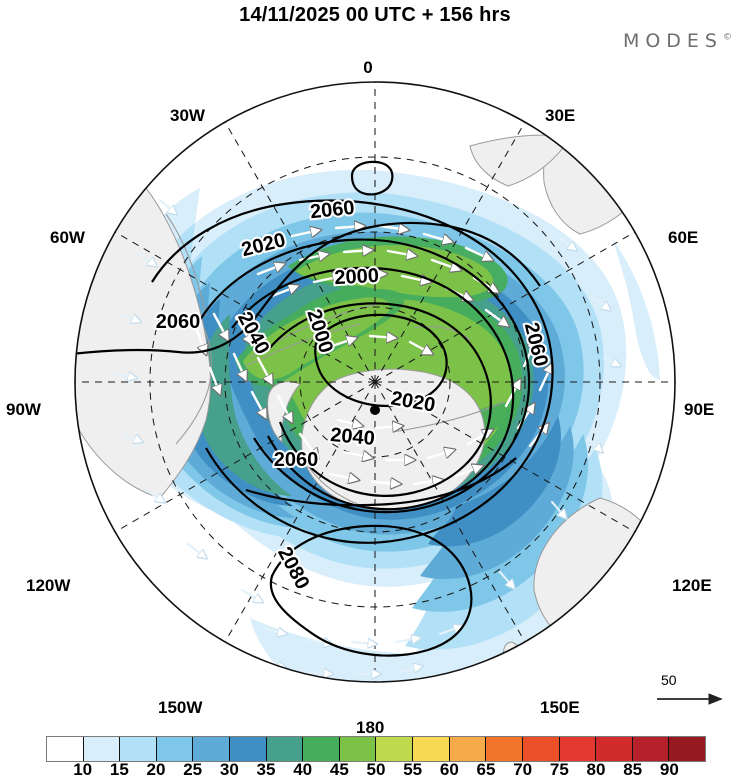  Describe the element at coordinates (375, 410) in the screenshot. I see `pole-dot-icon` at that location.